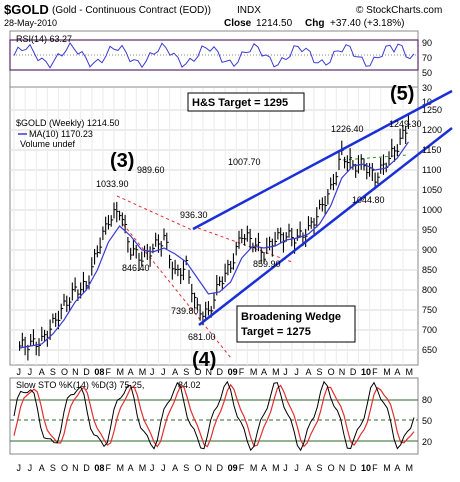  Describe the element at coordinates (427, 102) in the screenshot. I see `rsi-tick-10: 10` at that location.